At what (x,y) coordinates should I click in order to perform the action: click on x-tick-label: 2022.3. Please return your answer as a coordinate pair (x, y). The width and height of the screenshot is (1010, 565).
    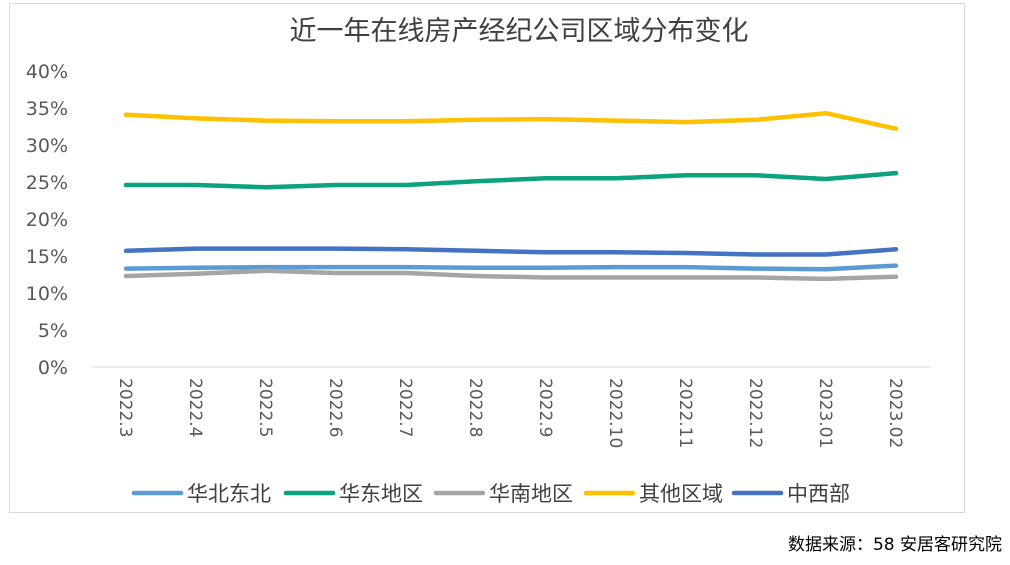
    Looking at the image, I should click on (125, 407).